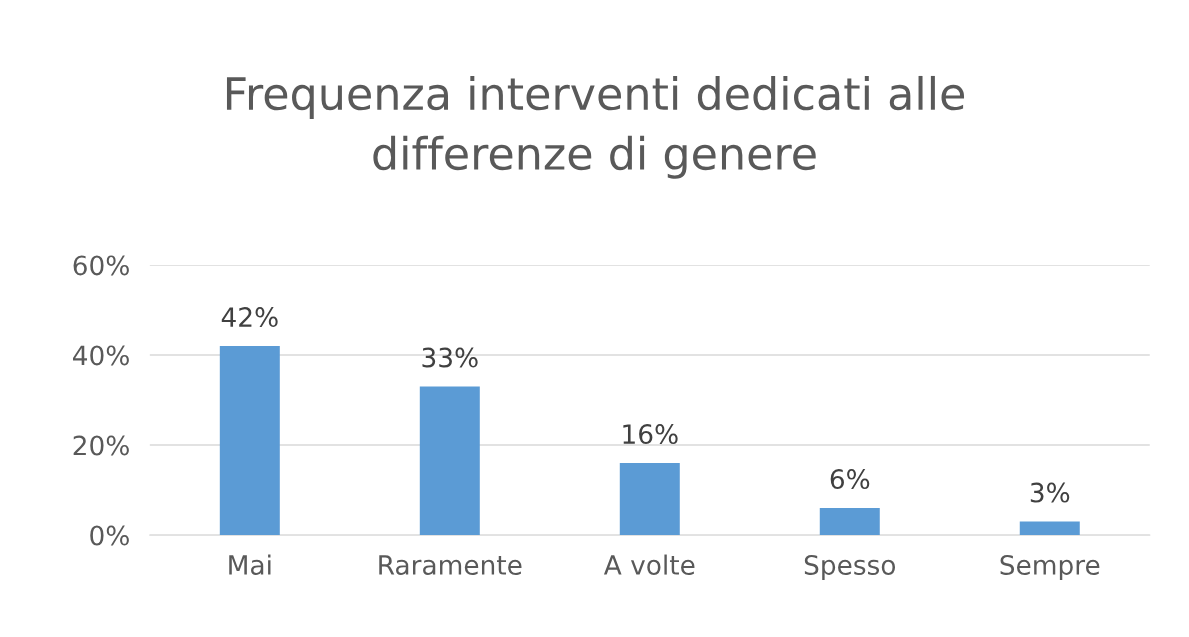 The height and width of the screenshot is (637, 1189). Describe the element at coordinates (595, 127) in the screenshot. I see `chart-title: Frequenza interventi dedicati alle differenze di genere` at that location.